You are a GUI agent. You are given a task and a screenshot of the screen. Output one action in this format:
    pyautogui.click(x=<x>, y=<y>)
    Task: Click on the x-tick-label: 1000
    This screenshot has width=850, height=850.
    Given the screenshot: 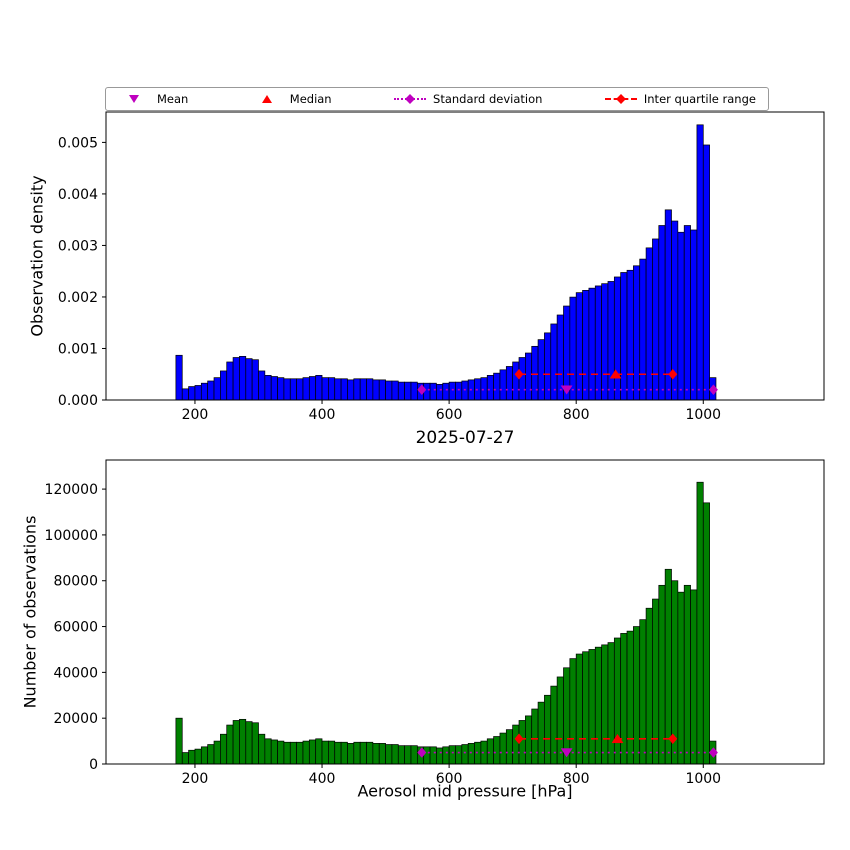 What is the action you would take?
    pyautogui.click(x=703, y=415)
    